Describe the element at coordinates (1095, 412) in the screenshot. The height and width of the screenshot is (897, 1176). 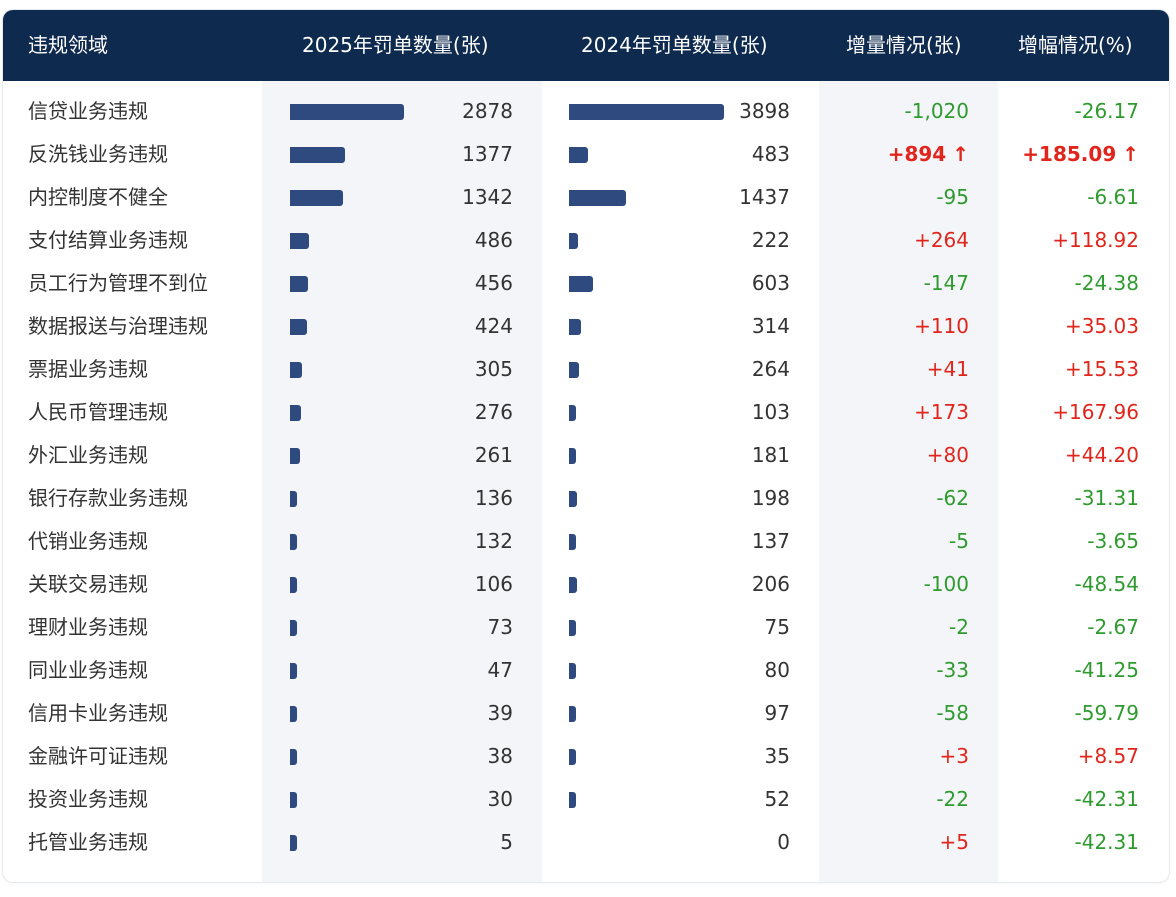
I see `pct-value: +167.96` at that location.